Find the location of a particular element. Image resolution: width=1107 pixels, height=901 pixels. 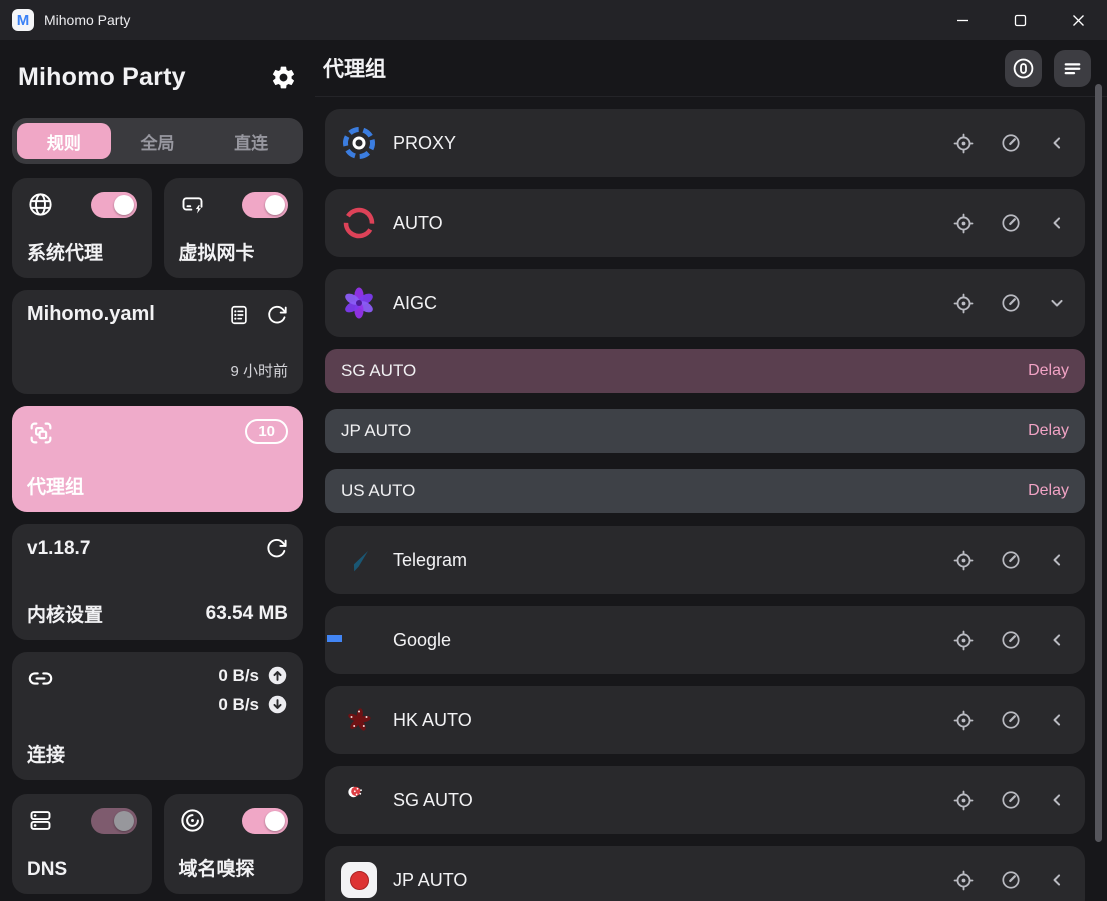

proxy-group-row: HK AUTO is located at coordinates (705, 720).